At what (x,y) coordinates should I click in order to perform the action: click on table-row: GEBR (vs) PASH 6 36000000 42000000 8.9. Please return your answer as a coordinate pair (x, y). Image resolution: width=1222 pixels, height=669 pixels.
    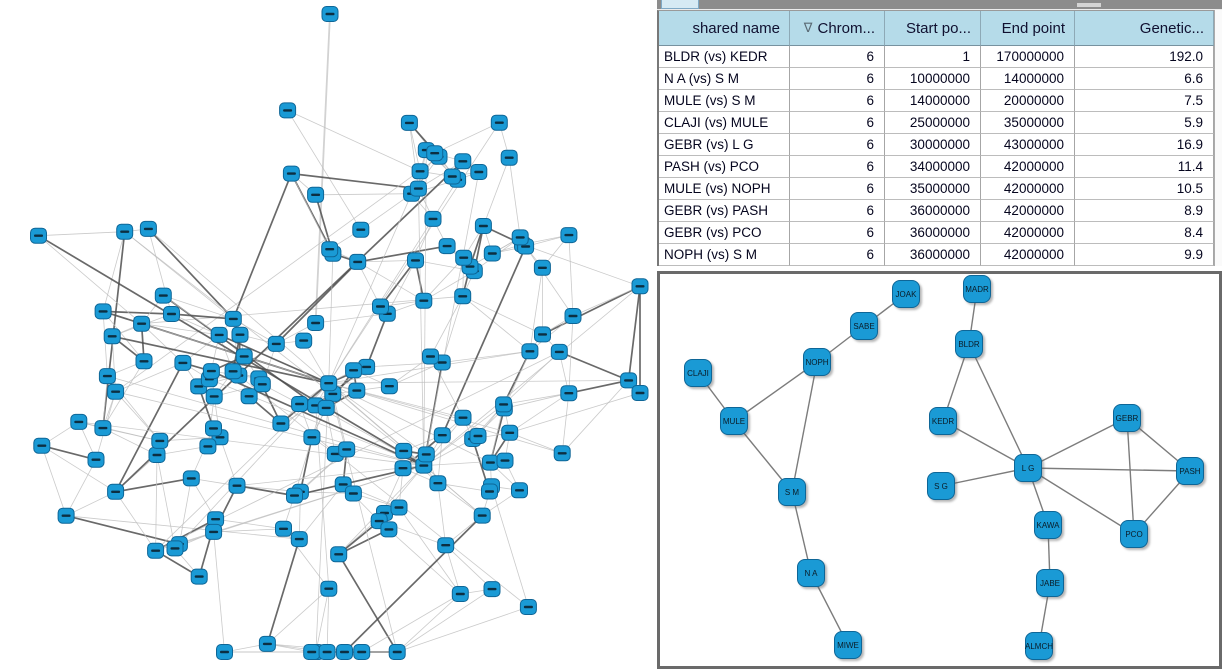
    Looking at the image, I should click on (936, 211).